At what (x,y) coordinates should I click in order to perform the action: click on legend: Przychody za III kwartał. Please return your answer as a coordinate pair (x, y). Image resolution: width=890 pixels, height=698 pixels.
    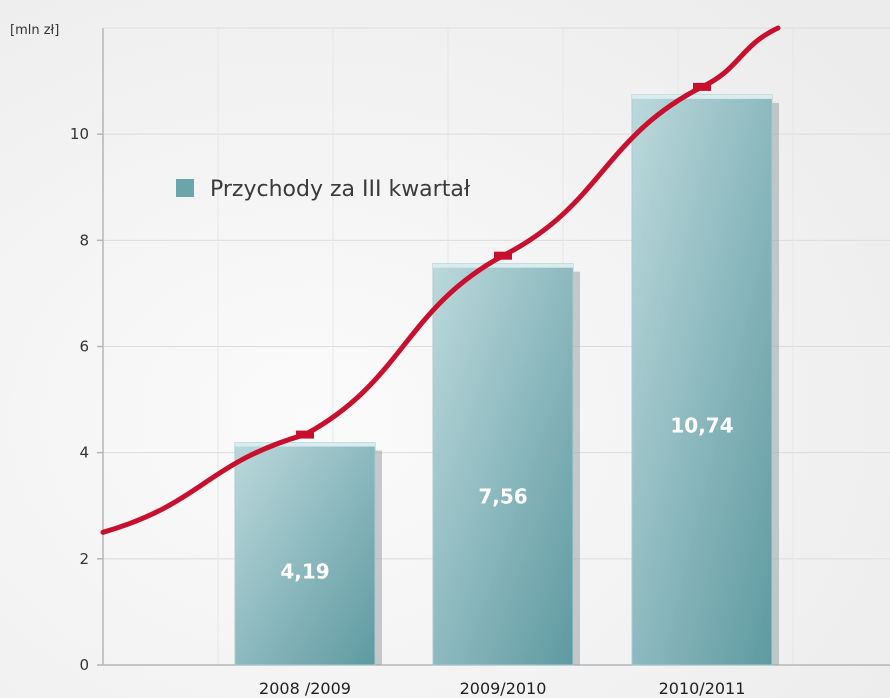
    Looking at the image, I should click on (323, 189).